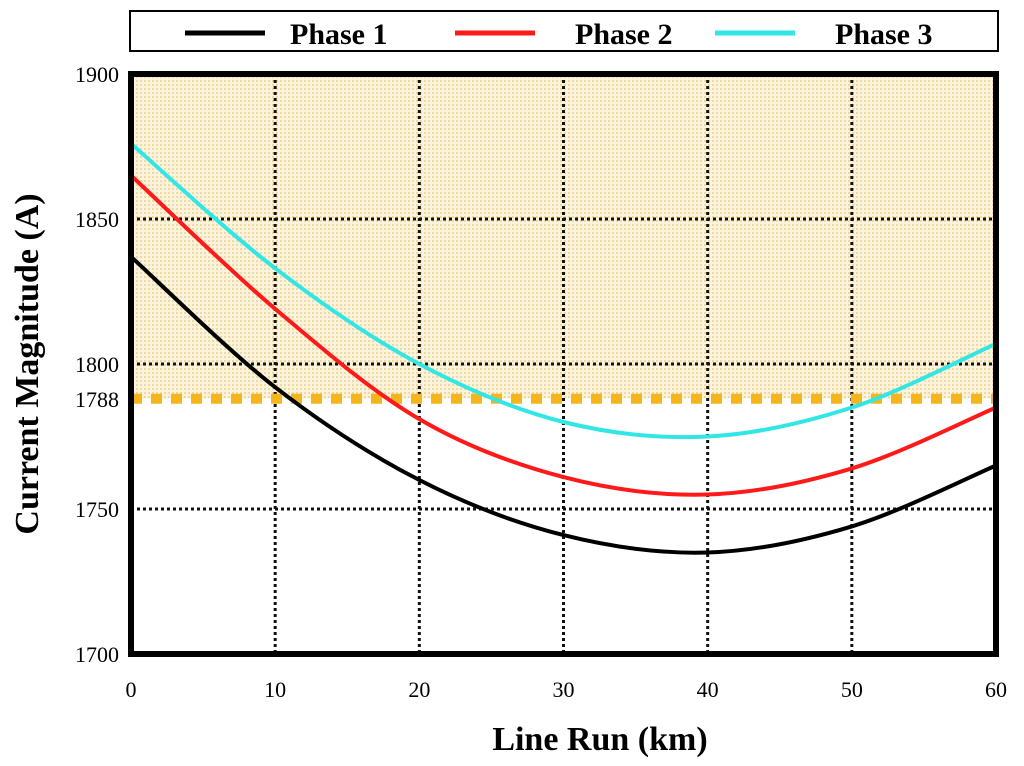  What do you see at coordinates (996, 689) in the screenshot?
I see `x-tick-label-60: 60` at bounding box center [996, 689].